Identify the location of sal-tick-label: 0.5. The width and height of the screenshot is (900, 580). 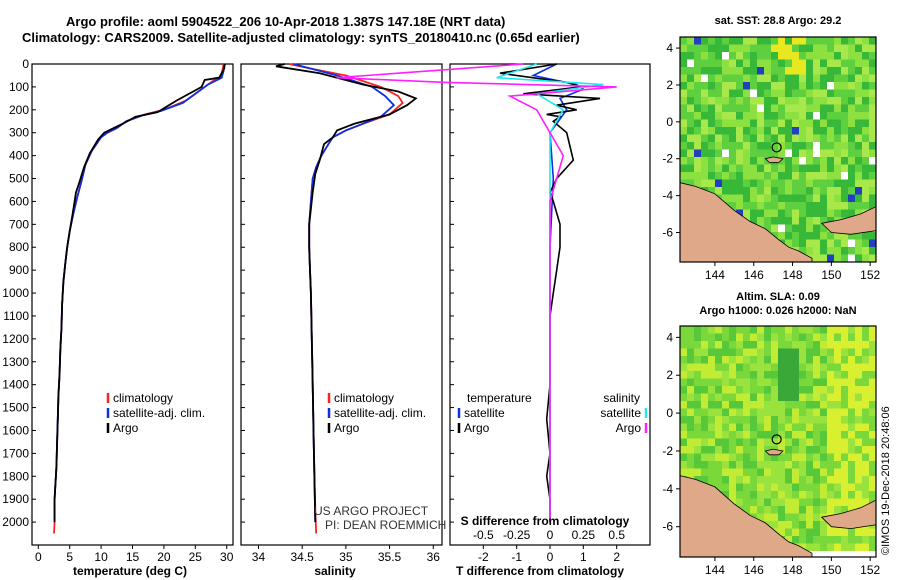
(616, 535).